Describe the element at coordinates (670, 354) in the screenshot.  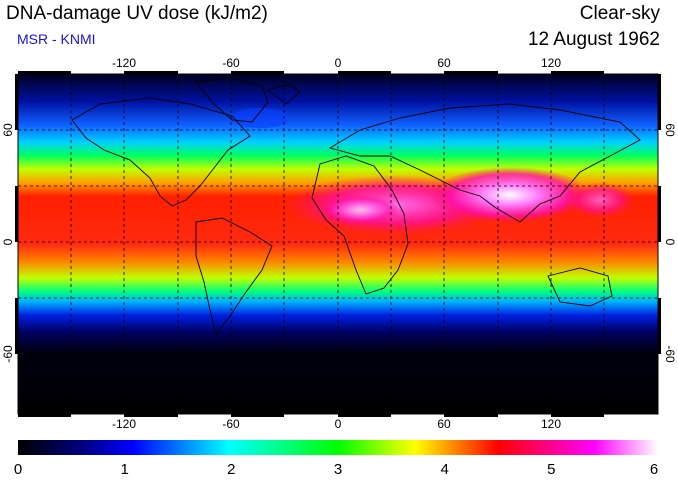
I see `lat-tick-right-label: -60` at that location.